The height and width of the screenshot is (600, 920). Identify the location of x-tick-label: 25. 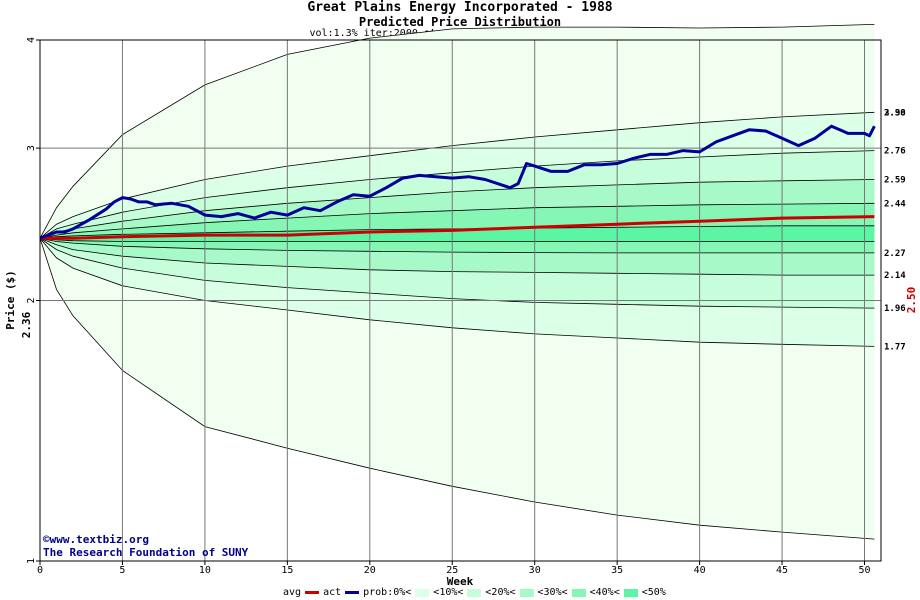
(452, 570).